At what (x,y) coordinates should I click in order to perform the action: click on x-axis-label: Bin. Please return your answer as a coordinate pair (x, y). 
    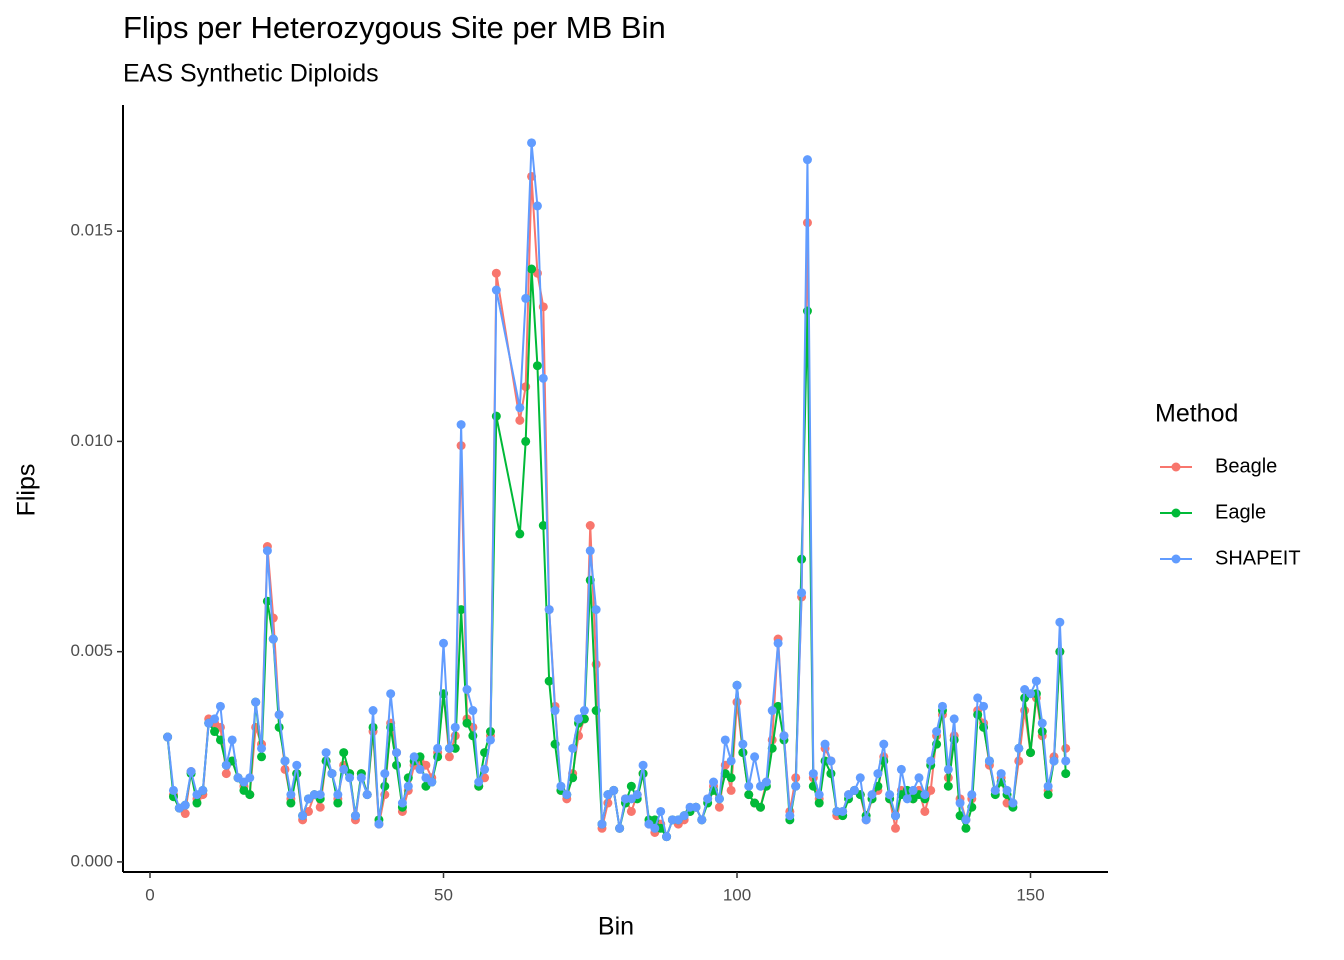
    Looking at the image, I should click on (616, 927).